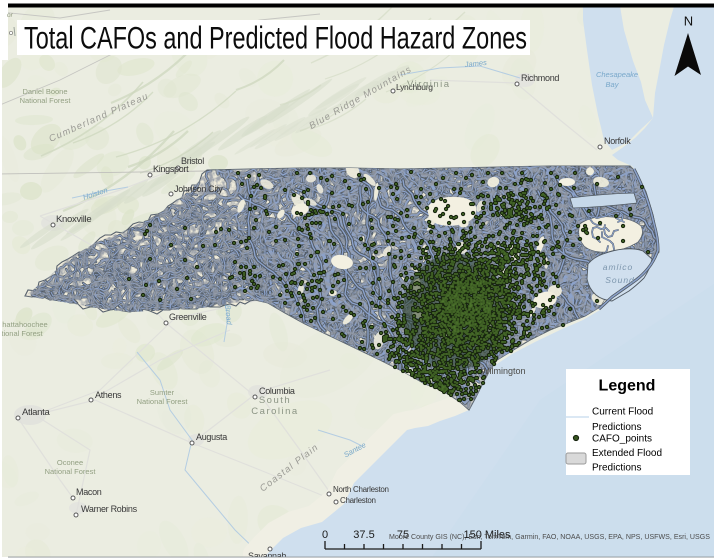 Image resolution: width=720 pixels, height=560 pixels. What do you see at coordinates (228, 315) in the screenshot?
I see `svg-text: Broad` at bounding box center [228, 315].